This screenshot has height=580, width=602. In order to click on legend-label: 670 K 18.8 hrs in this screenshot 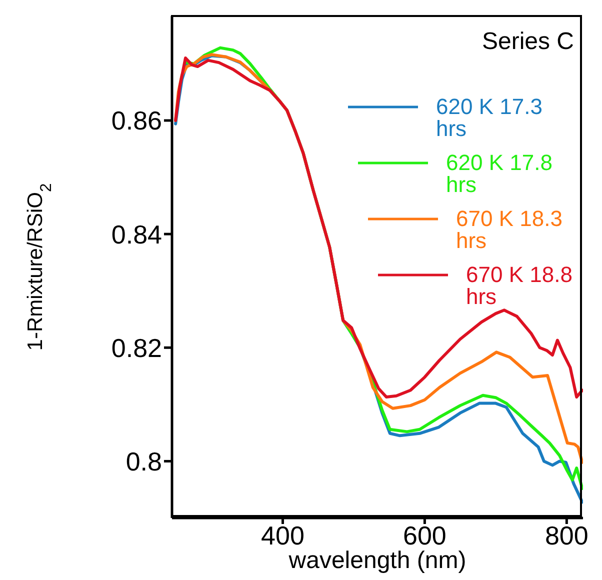, I will do `click(520, 285)`.